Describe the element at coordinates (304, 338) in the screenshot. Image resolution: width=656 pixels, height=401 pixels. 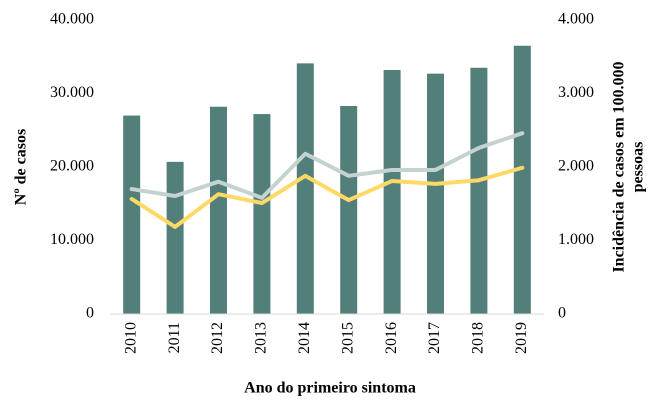
I see `x-tick-label: 2014` at that location.